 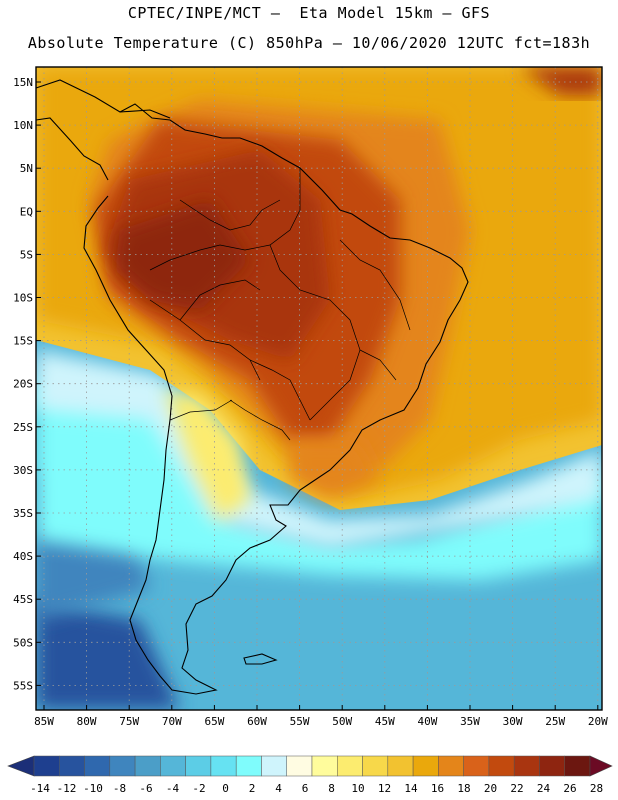 What do you see at coordinates (252, 788) in the screenshot?
I see `colorbar-label: 2` at bounding box center [252, 788].